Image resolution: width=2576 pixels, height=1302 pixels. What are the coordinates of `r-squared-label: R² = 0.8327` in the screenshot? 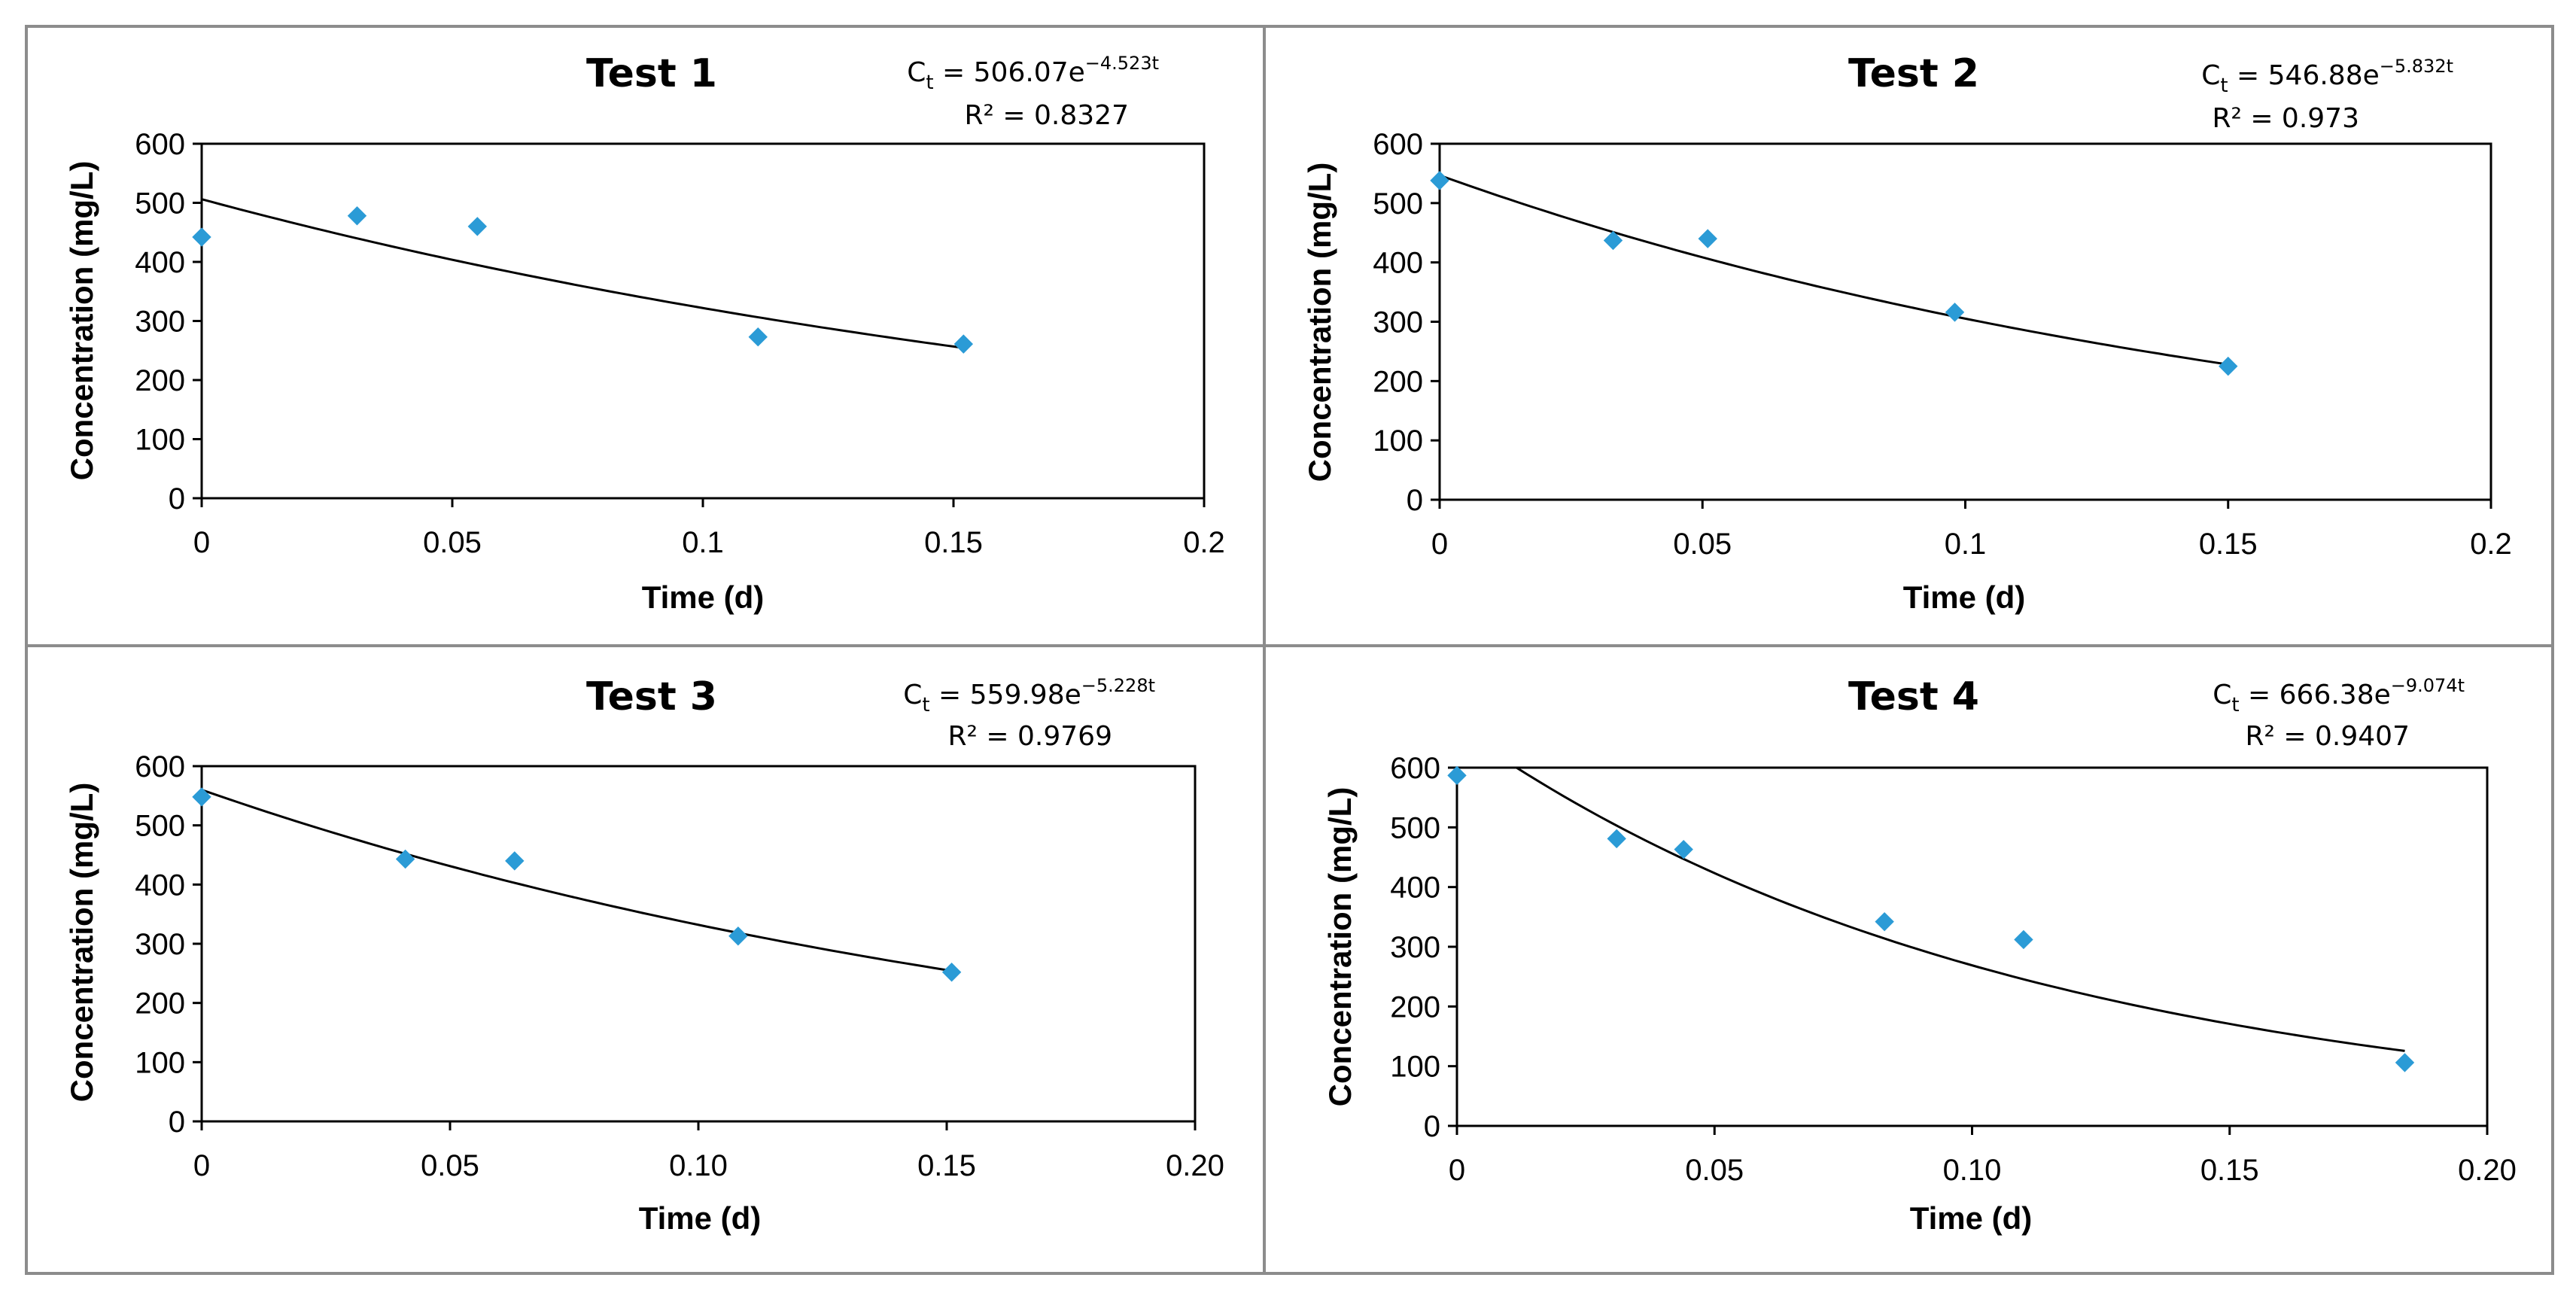 It's located at (1047, 115).